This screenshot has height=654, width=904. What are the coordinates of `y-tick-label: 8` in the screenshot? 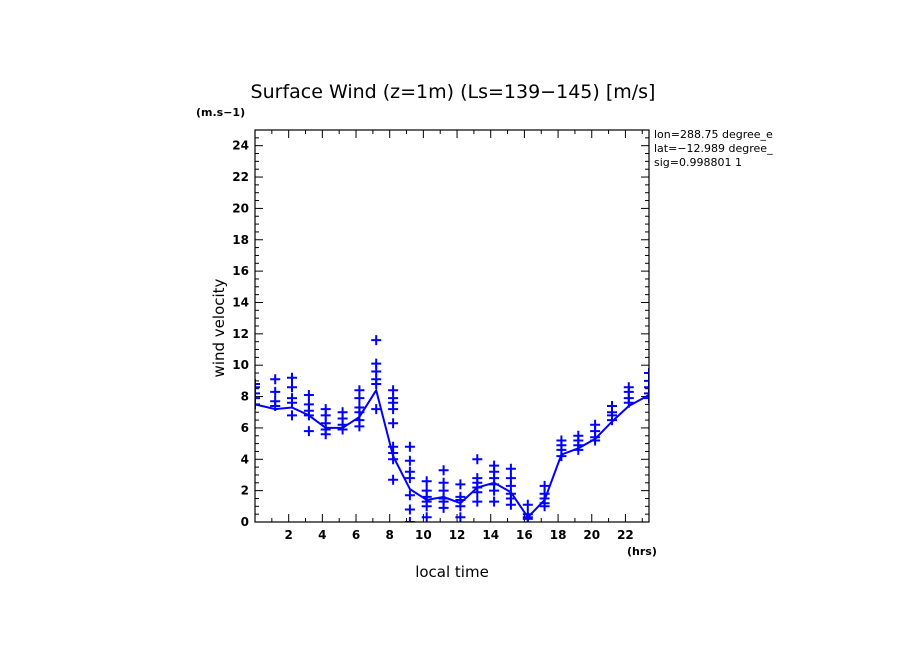 It's located at (245, 397).